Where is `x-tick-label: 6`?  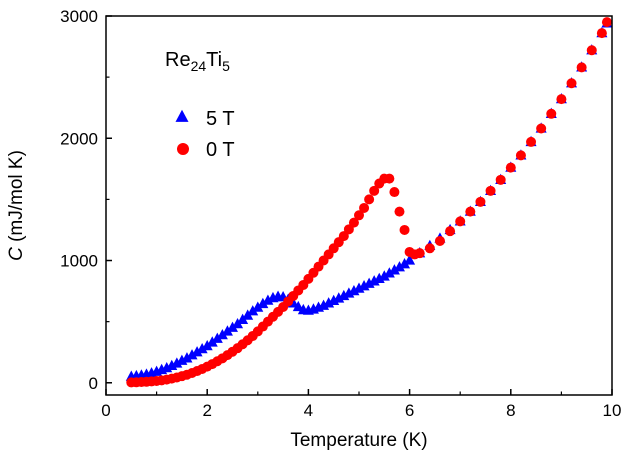
x-tick-label: 6 is located at coordinates (409, 410).